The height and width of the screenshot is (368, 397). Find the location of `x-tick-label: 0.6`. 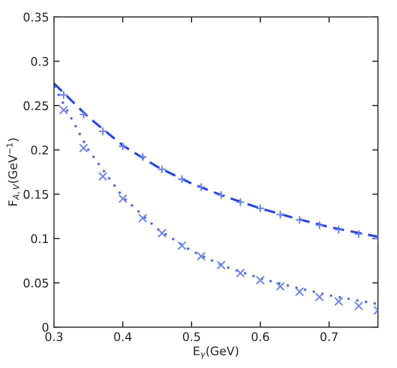

x-tick-label: 0.6 is located at coordinates (260, 337).